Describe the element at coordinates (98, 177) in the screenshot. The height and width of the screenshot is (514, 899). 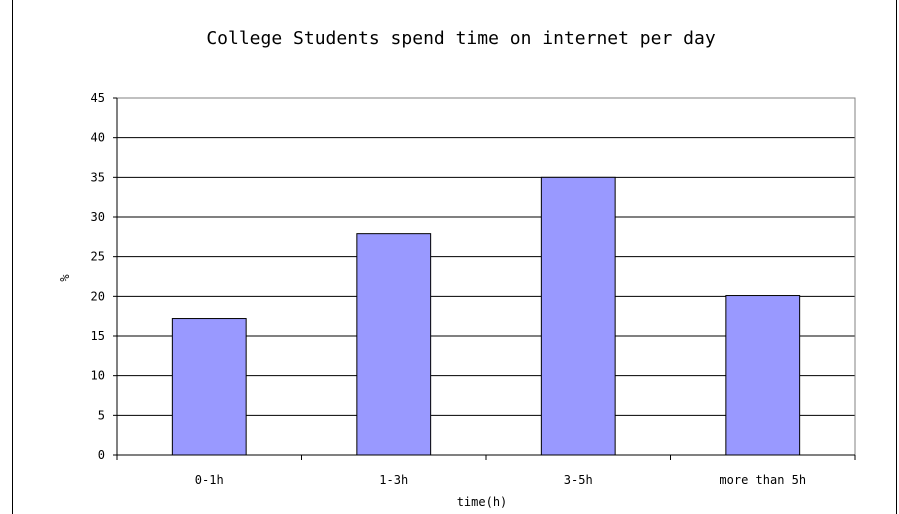
I see `y-tick-label-7: 35` at that location.